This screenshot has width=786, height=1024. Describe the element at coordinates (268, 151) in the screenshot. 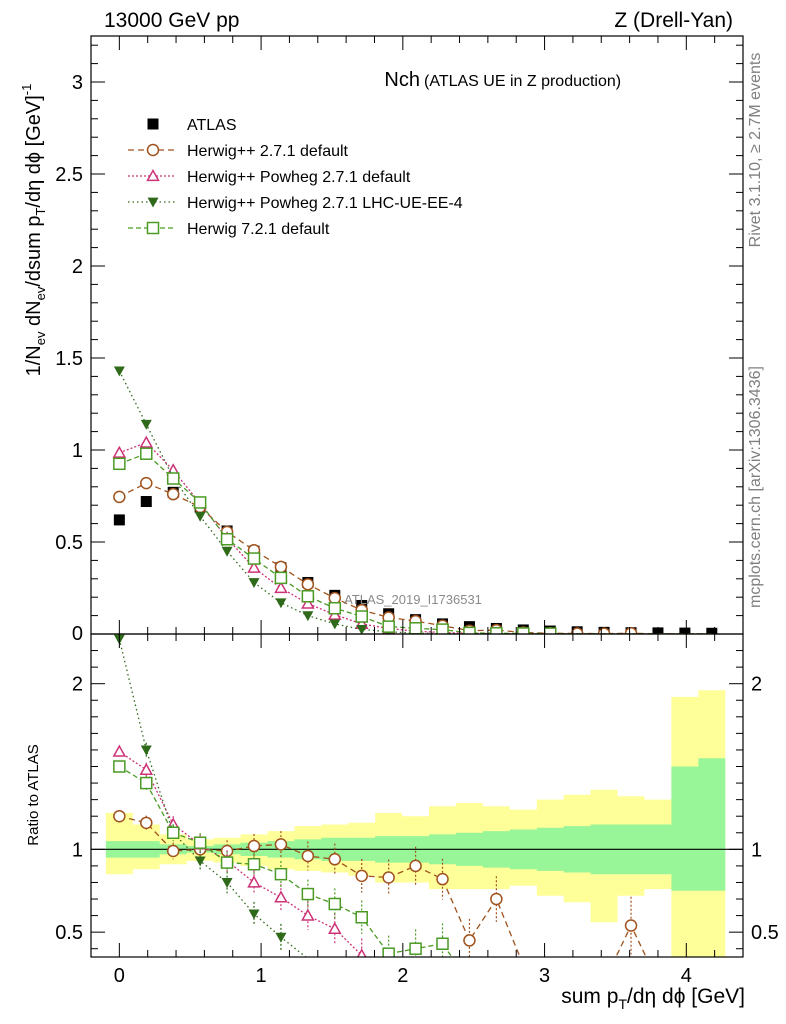

I see `legend-label-herwig-2-7-1-default: Herwig++ 2.7.1 default` at that location.